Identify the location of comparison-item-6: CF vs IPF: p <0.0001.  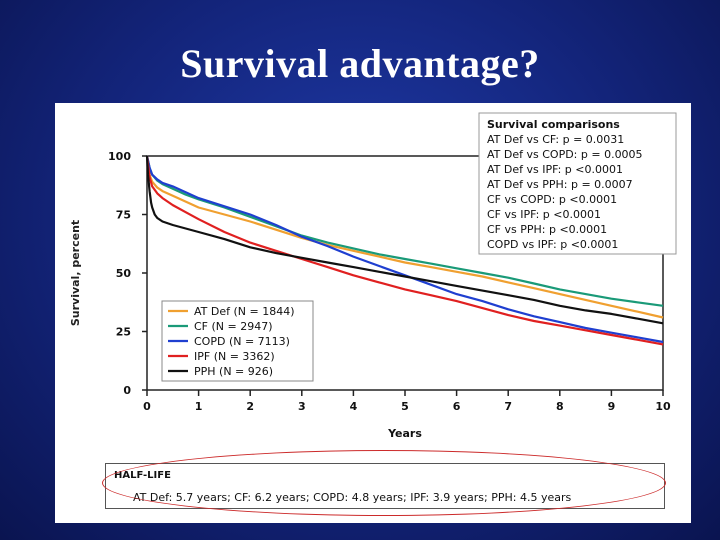
(544, 214).